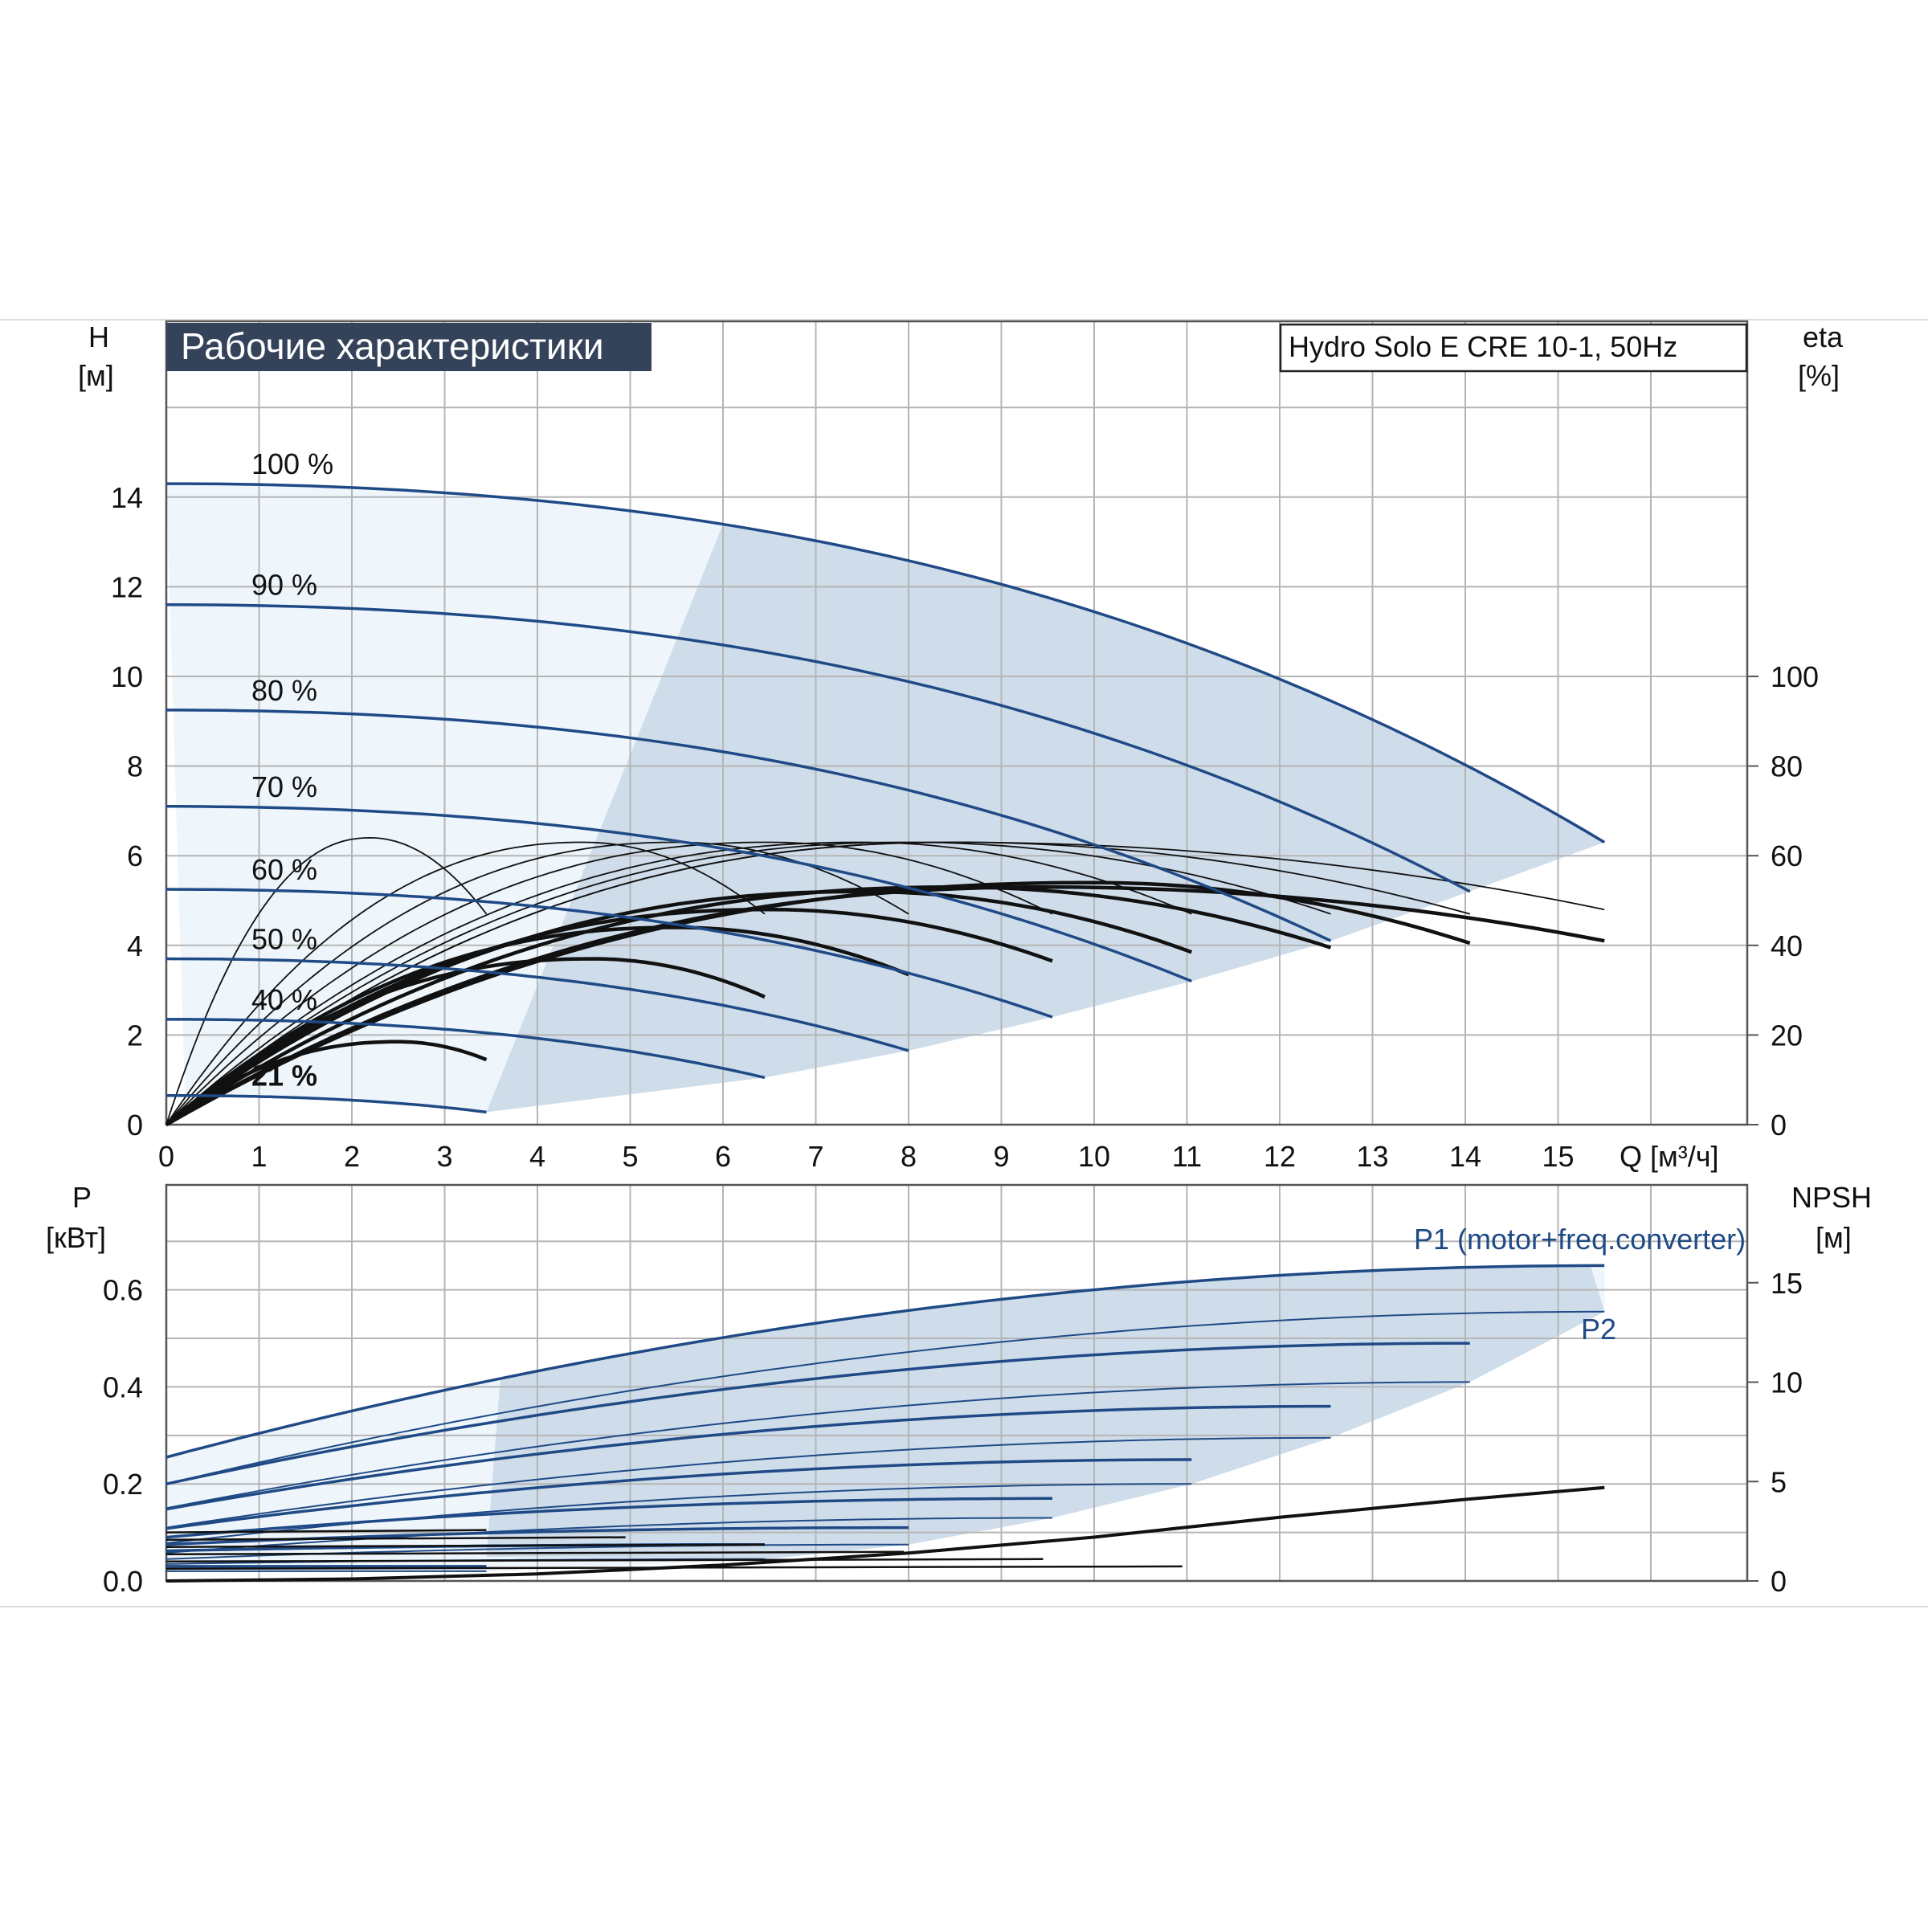 The height and width of the screenshot is (1932, 1928). Describe the element at coordinates (1580, 1240) in the screenshot. I see `p1-series-label: P1 (motor+freq.converter)` at that location.